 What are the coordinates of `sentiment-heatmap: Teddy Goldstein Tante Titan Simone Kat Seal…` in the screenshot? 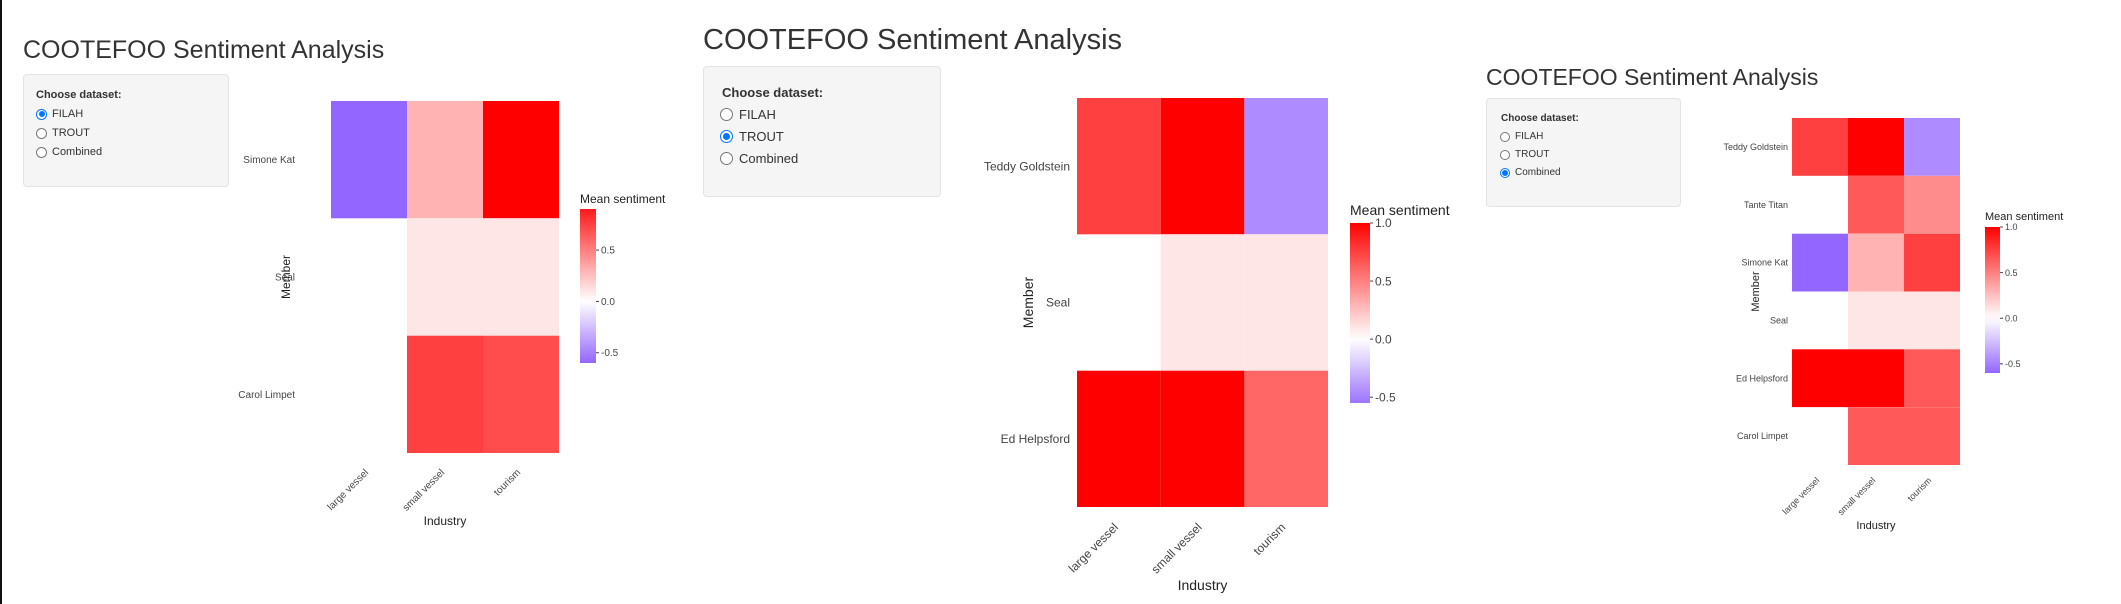 It's located at (1893, 325).